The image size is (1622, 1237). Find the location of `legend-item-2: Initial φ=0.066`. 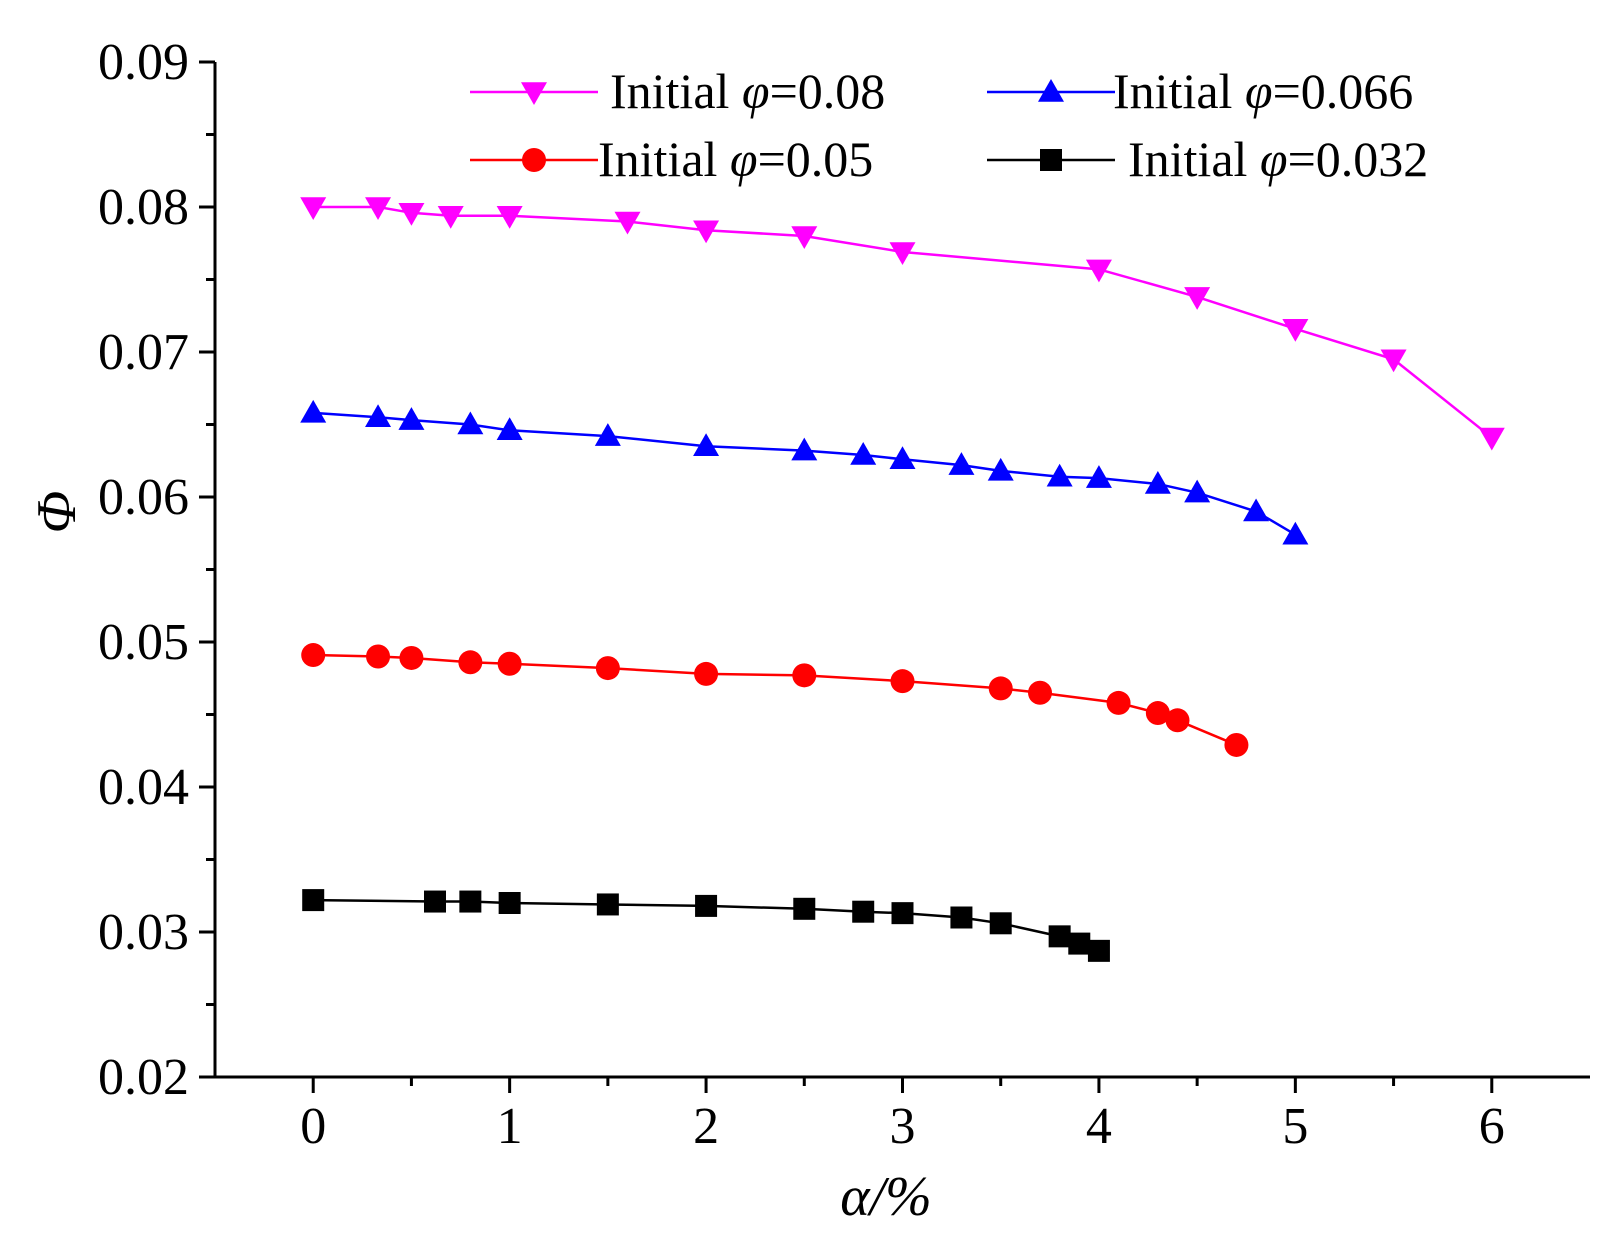

legend-item-2: Initial φ=0.066 is located at coordinates (1200, 91).